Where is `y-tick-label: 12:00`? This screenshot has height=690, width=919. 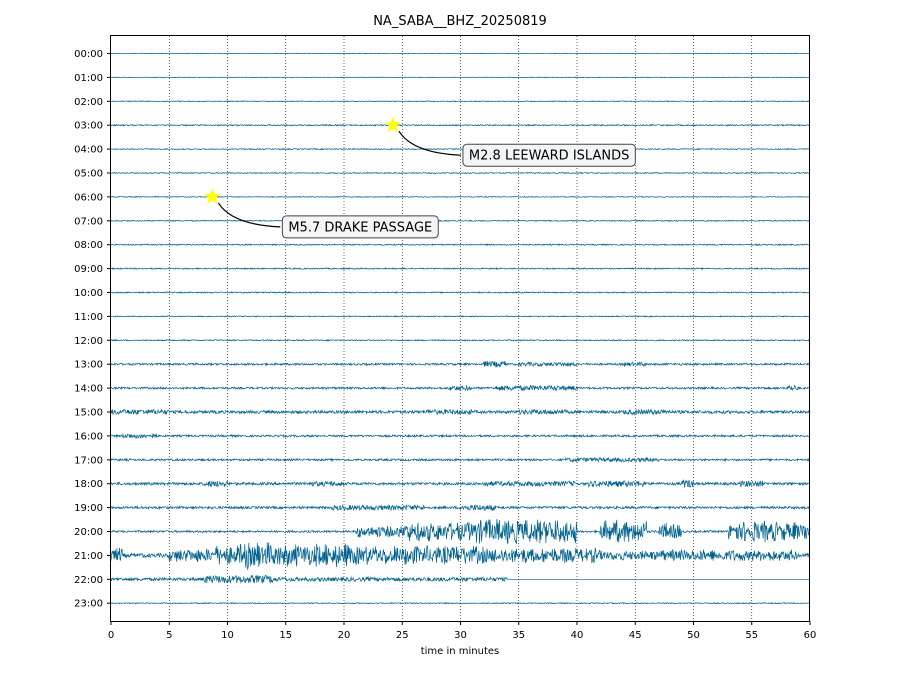 y-tick-label: 12:00 is located at coordinates (88, 341).